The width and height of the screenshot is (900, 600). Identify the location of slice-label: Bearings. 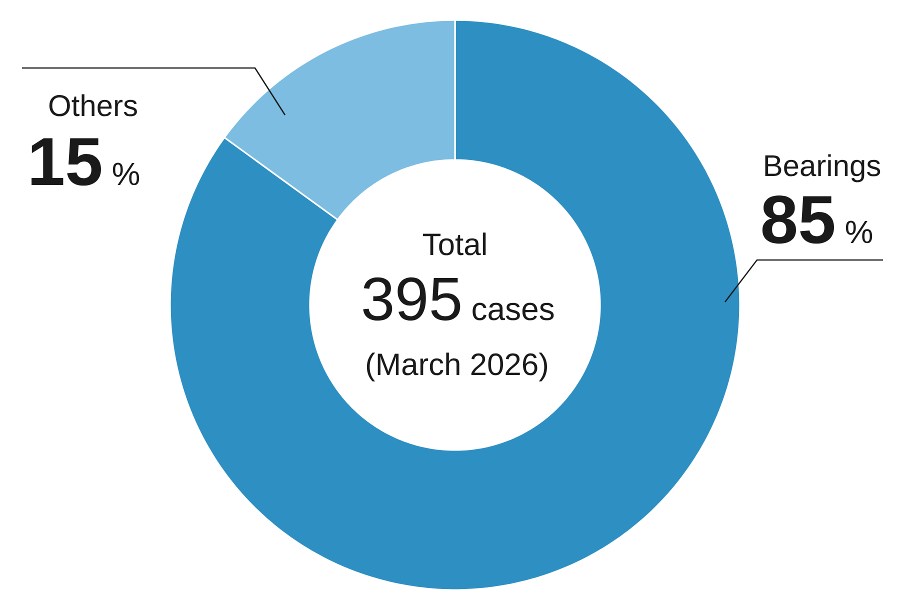
(822, 168).